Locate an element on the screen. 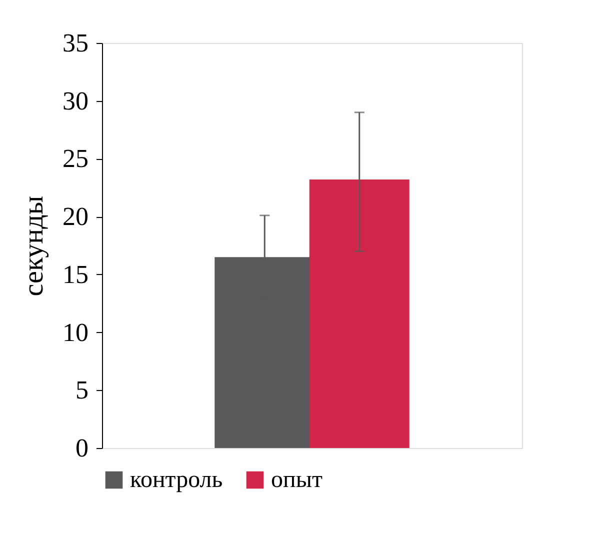 The image size is (610, 540). y-tick-label: 10 is located at coordinates (75, 332).